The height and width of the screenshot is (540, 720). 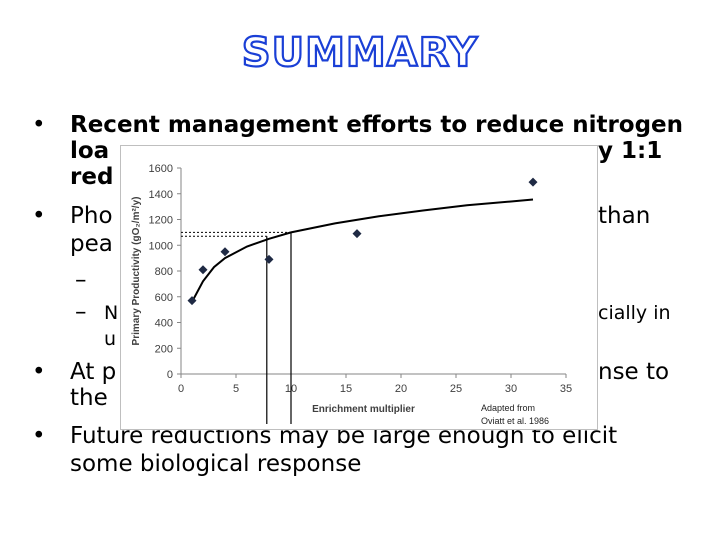 I want to click on bullet-3-line-1-left: At p, so click(x=93, y=372).